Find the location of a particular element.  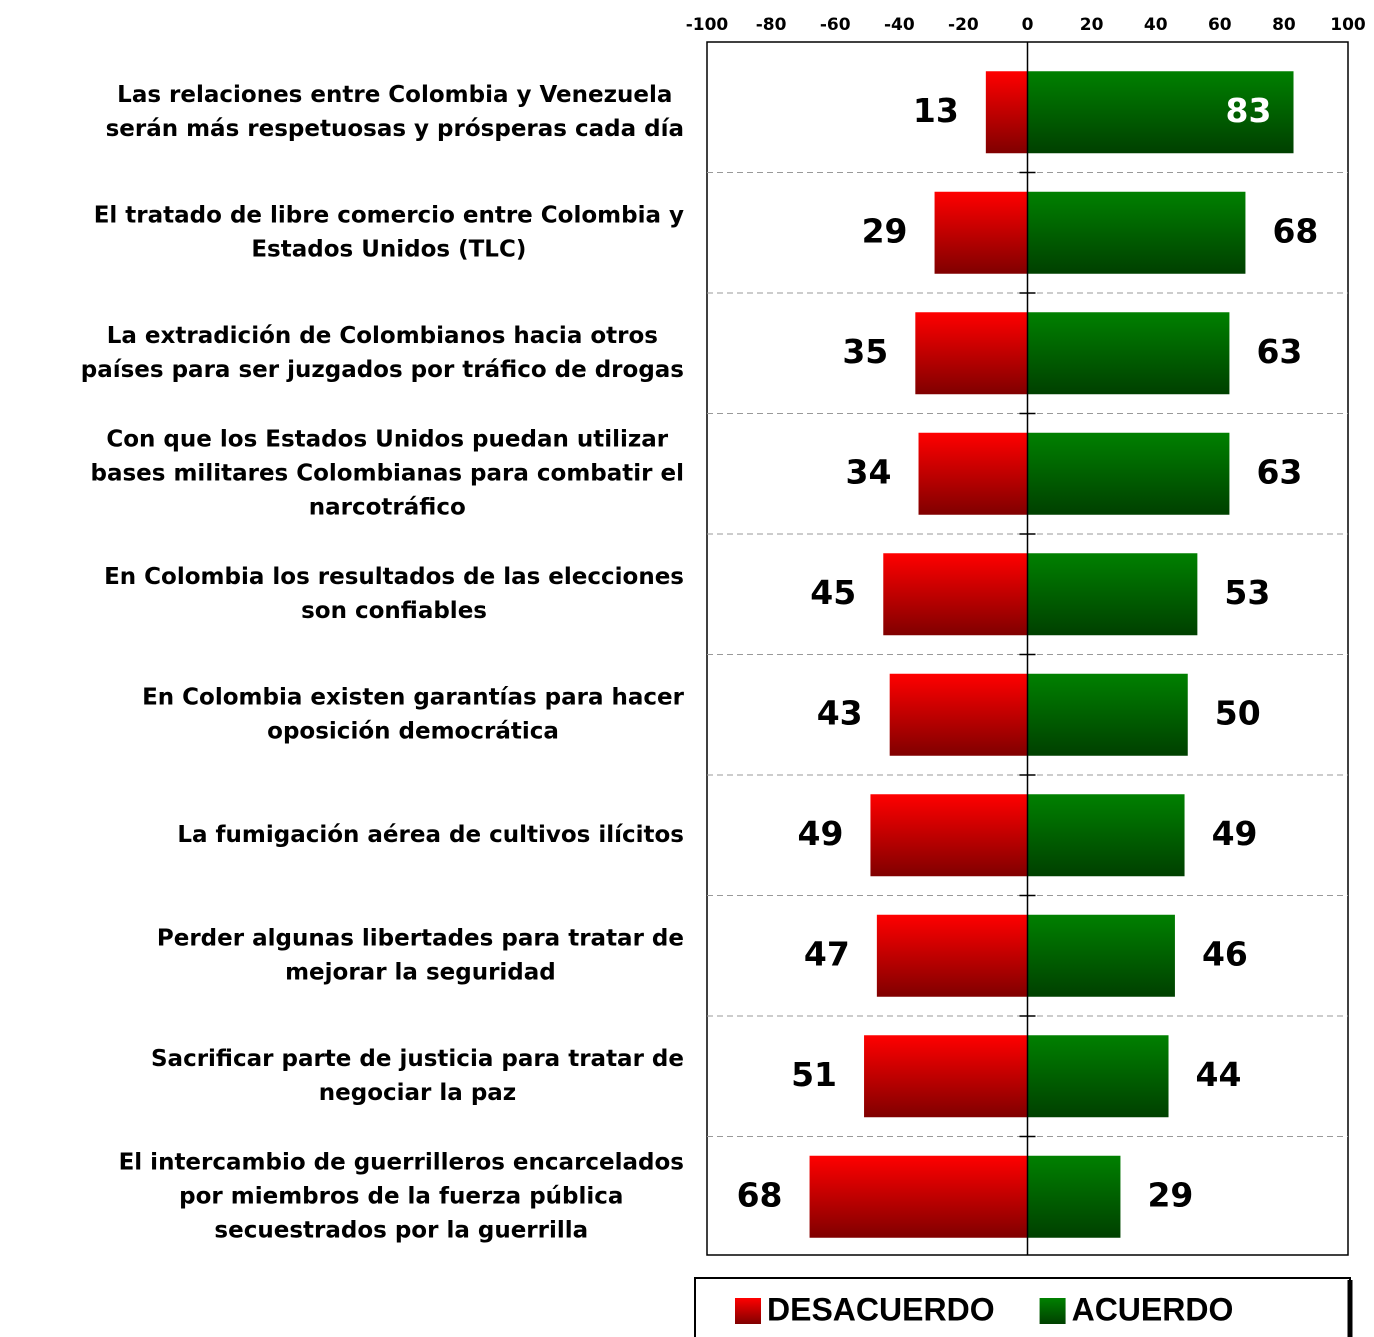

x-tick-label: -100 is located at coordinates (707, 25).